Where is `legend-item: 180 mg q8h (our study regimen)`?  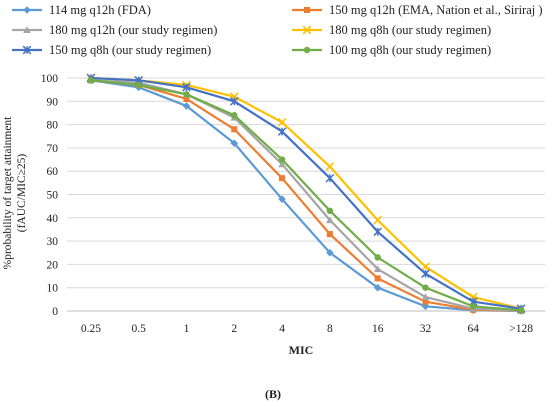
legend-item: 180 mg q8h (our study regimen) is located at coordinates (391, 30).